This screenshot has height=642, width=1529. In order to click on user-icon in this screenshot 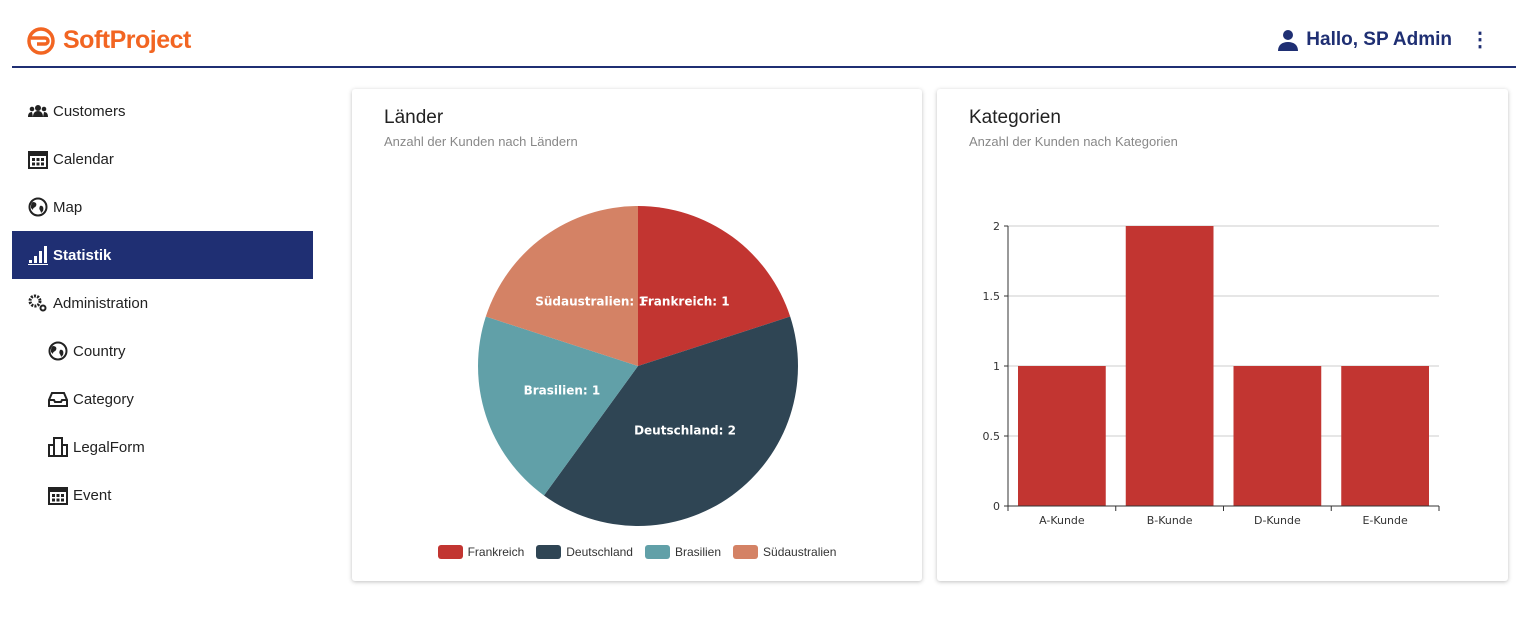, I will do `click(1288, 40)`.